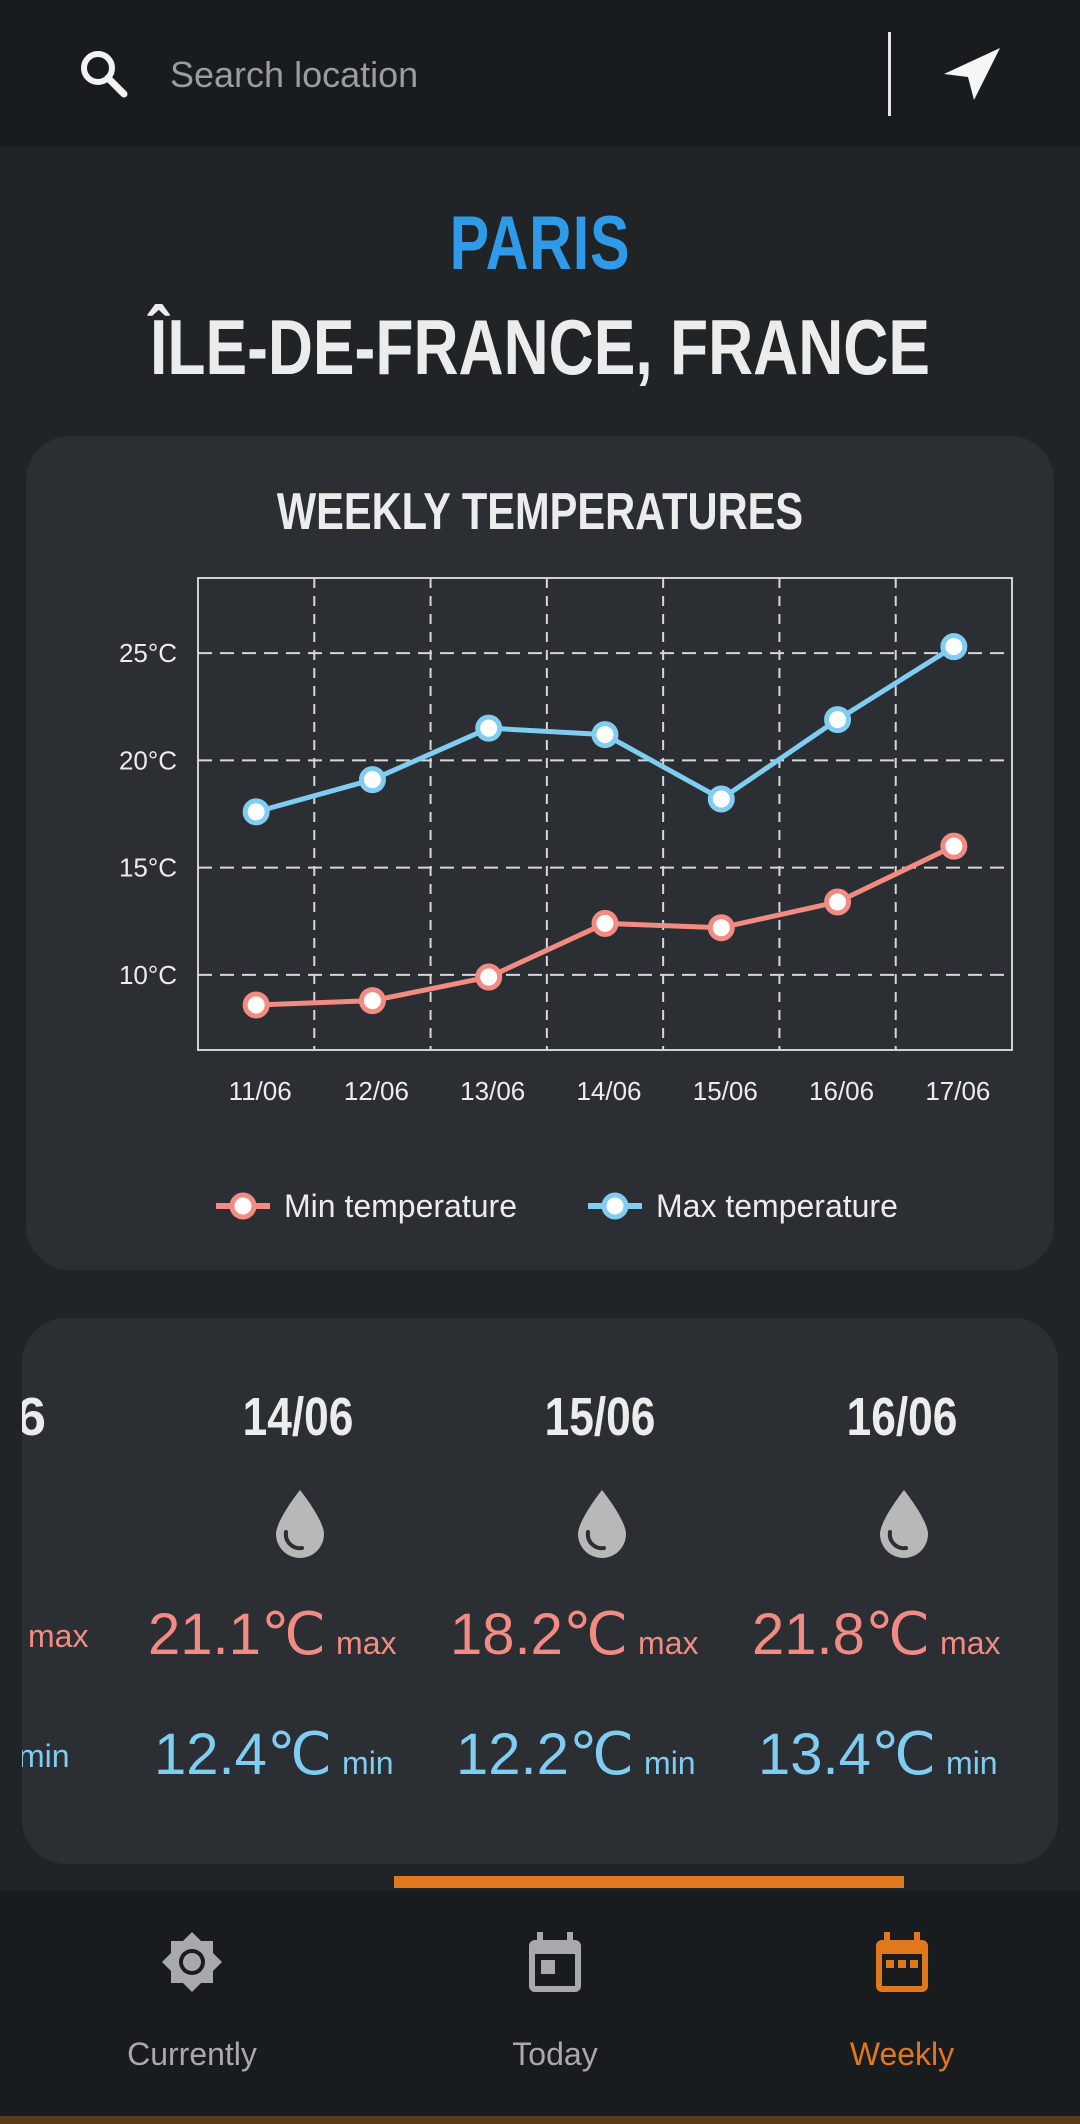 The image size is (1080, 2124). What do you see at coordinates (148, 975) in the screenshot?
I see `y-tick-label: 10°C` at bounding box center [148, 975].